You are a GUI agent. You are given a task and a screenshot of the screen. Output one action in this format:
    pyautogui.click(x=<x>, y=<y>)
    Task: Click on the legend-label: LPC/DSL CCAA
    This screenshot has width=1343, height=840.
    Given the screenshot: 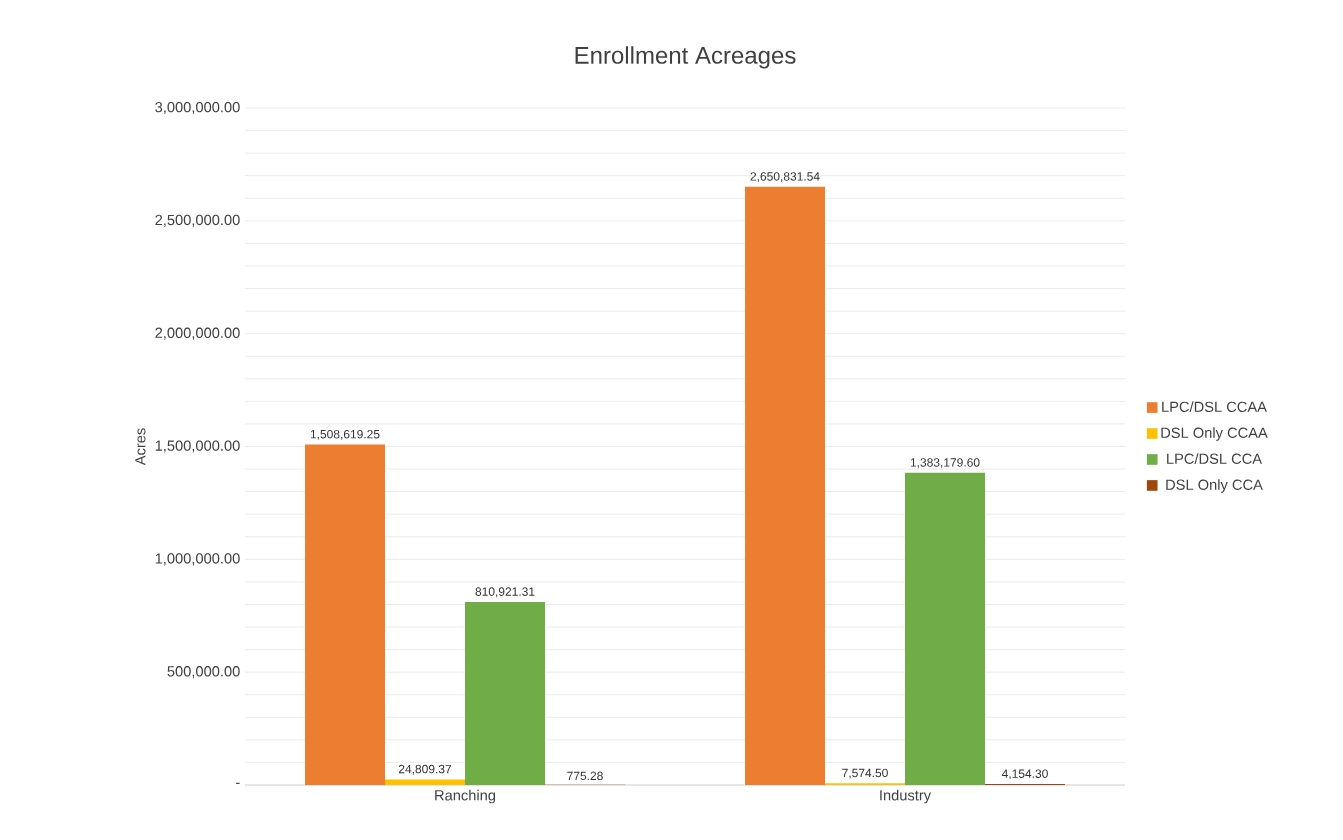 What is the action you would take?
    pyautogui.click(x=1214, y=407)
    